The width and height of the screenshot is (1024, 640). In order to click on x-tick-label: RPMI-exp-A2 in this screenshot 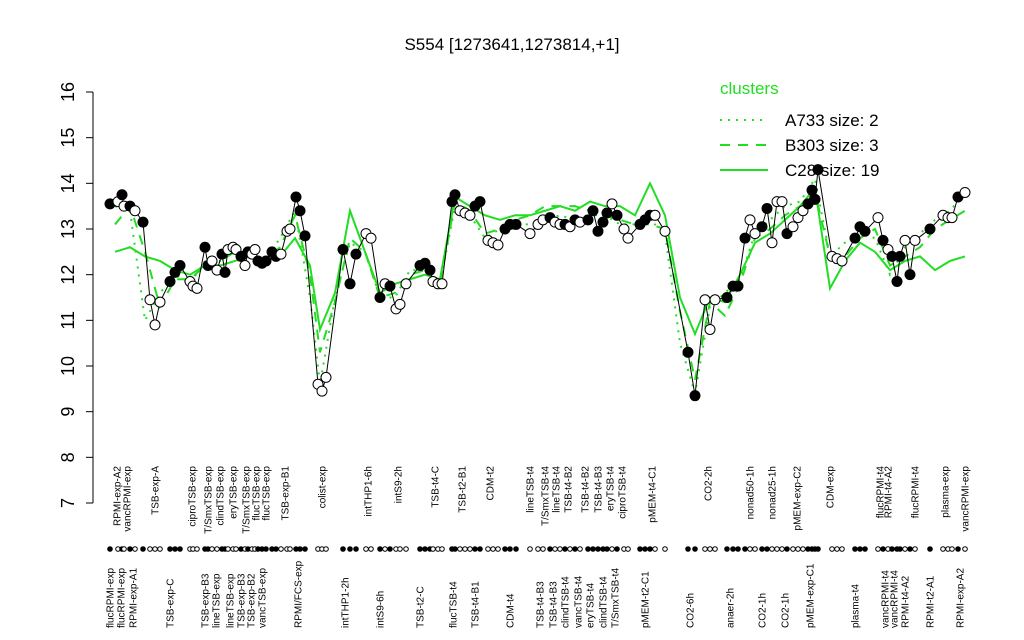, I will do `click(961, 598)`.